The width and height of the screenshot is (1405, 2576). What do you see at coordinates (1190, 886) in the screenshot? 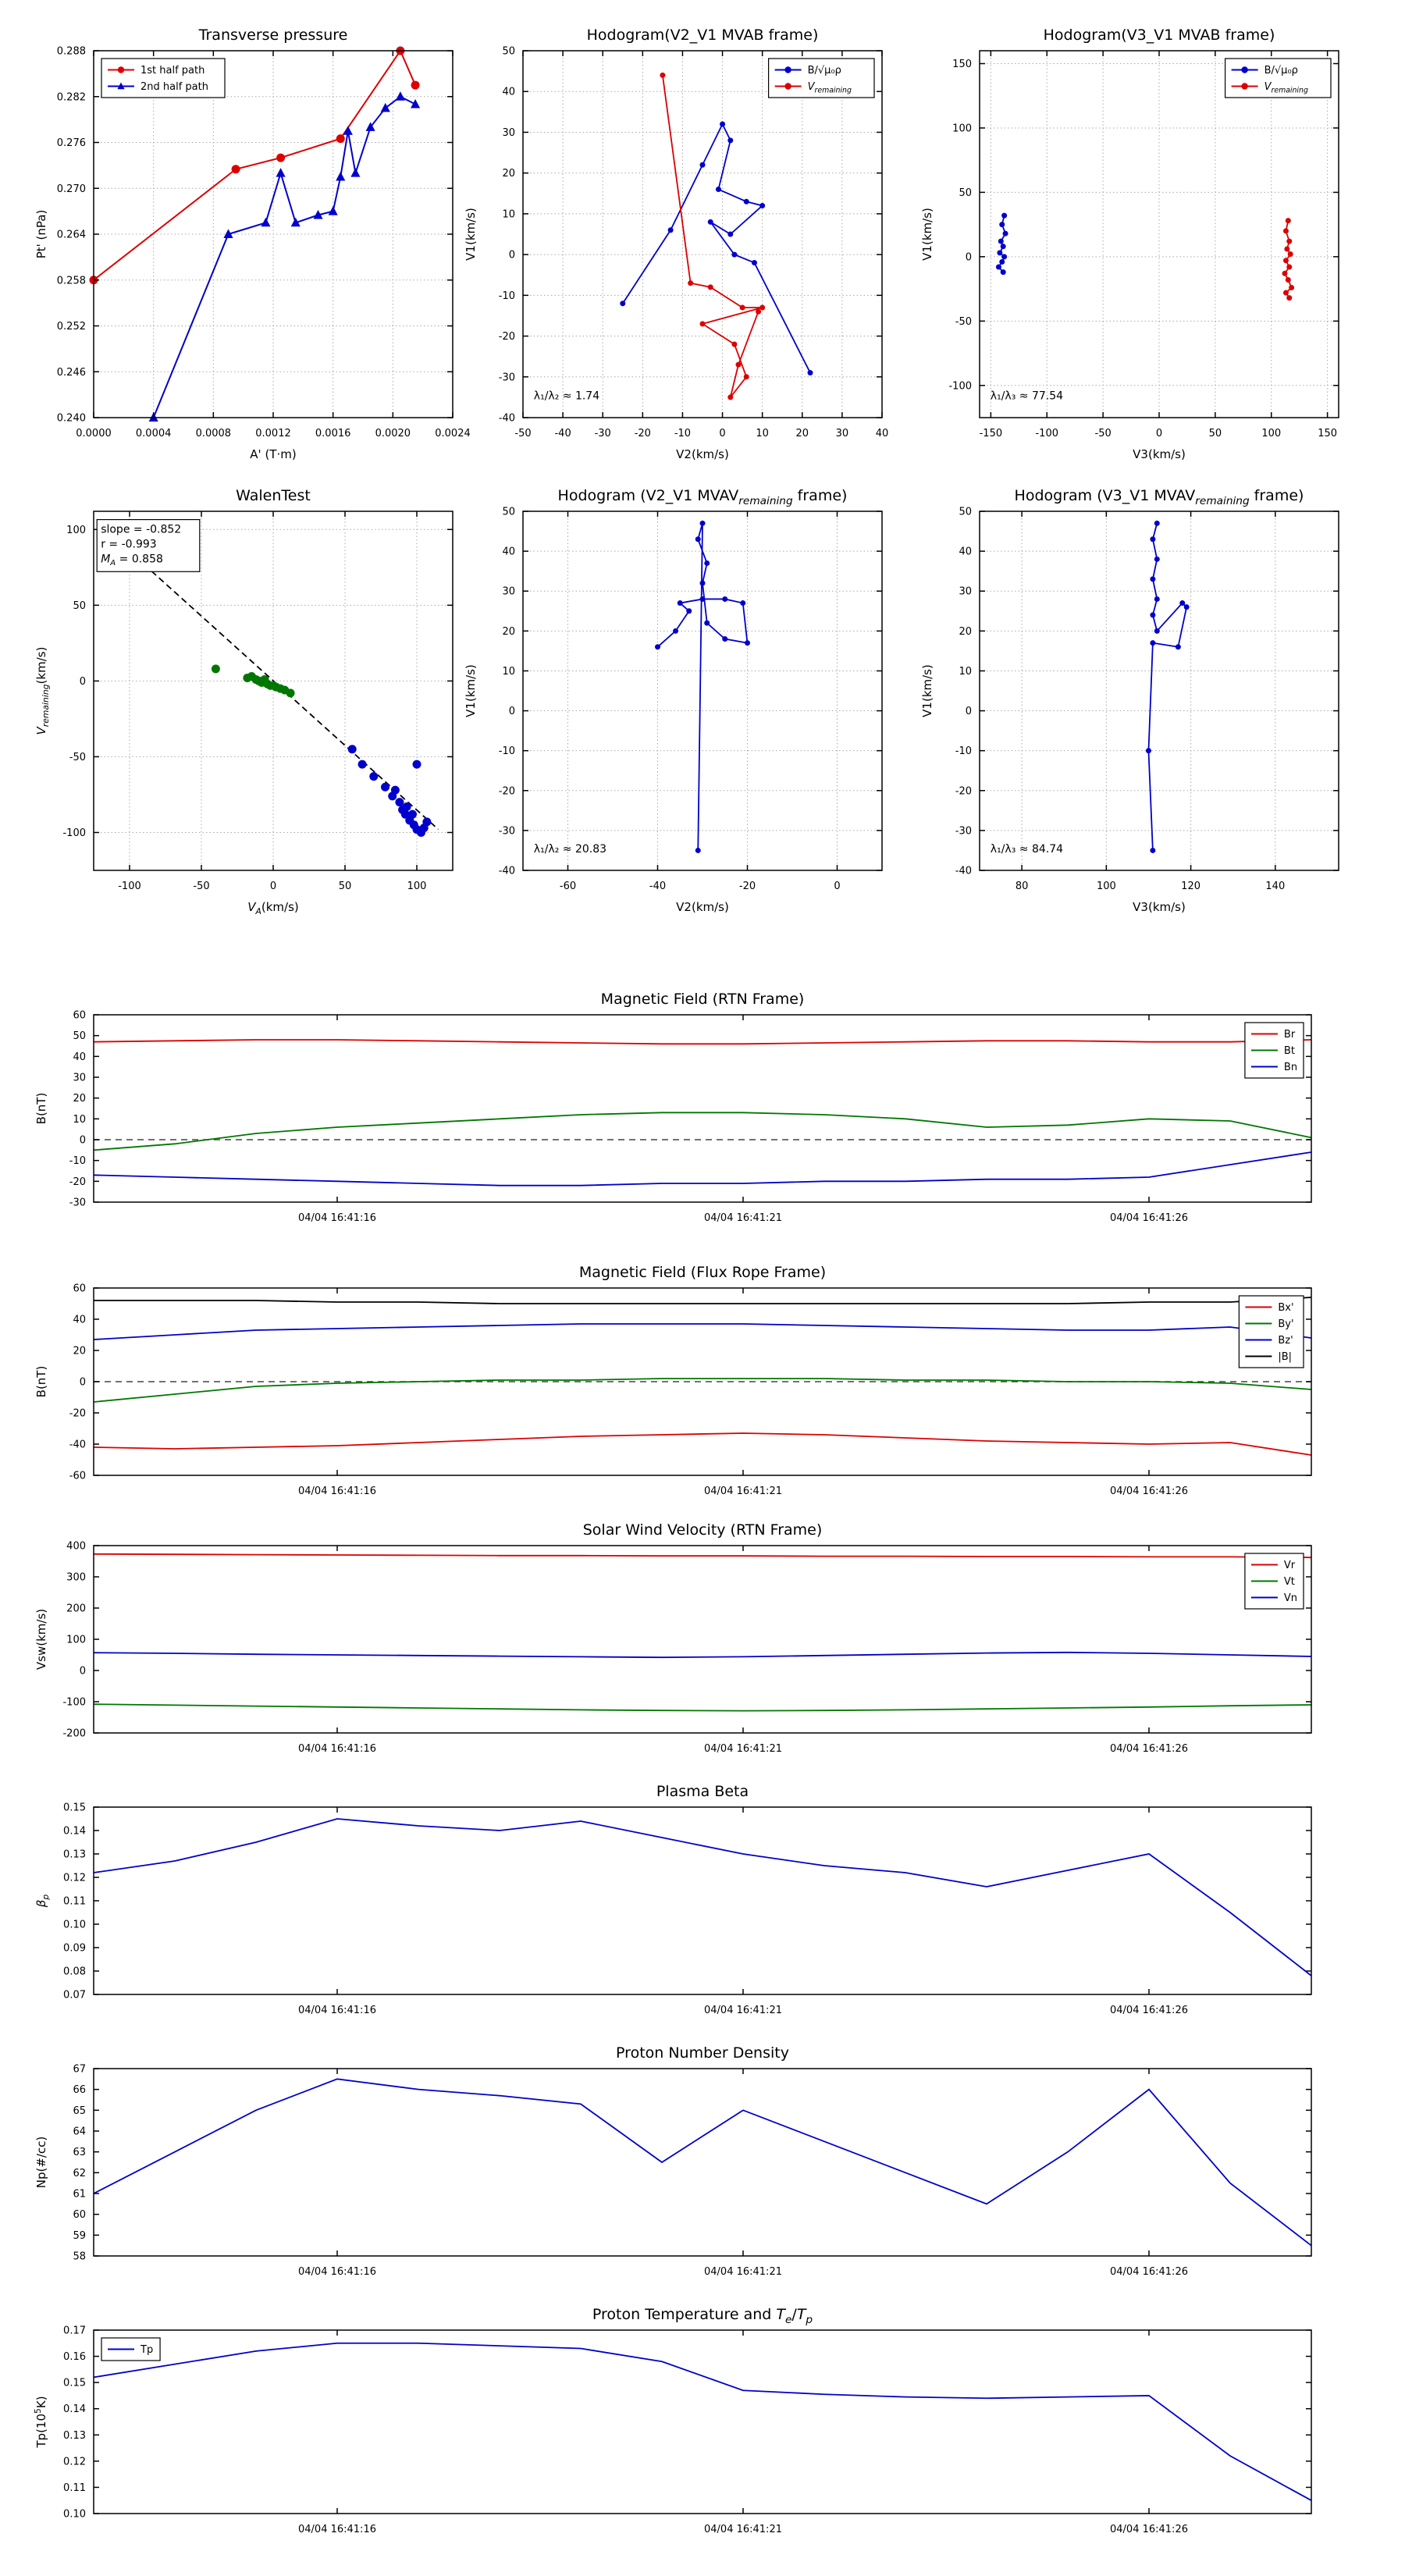
I see `svg-text: 120` at bounding box center [1190, 886].